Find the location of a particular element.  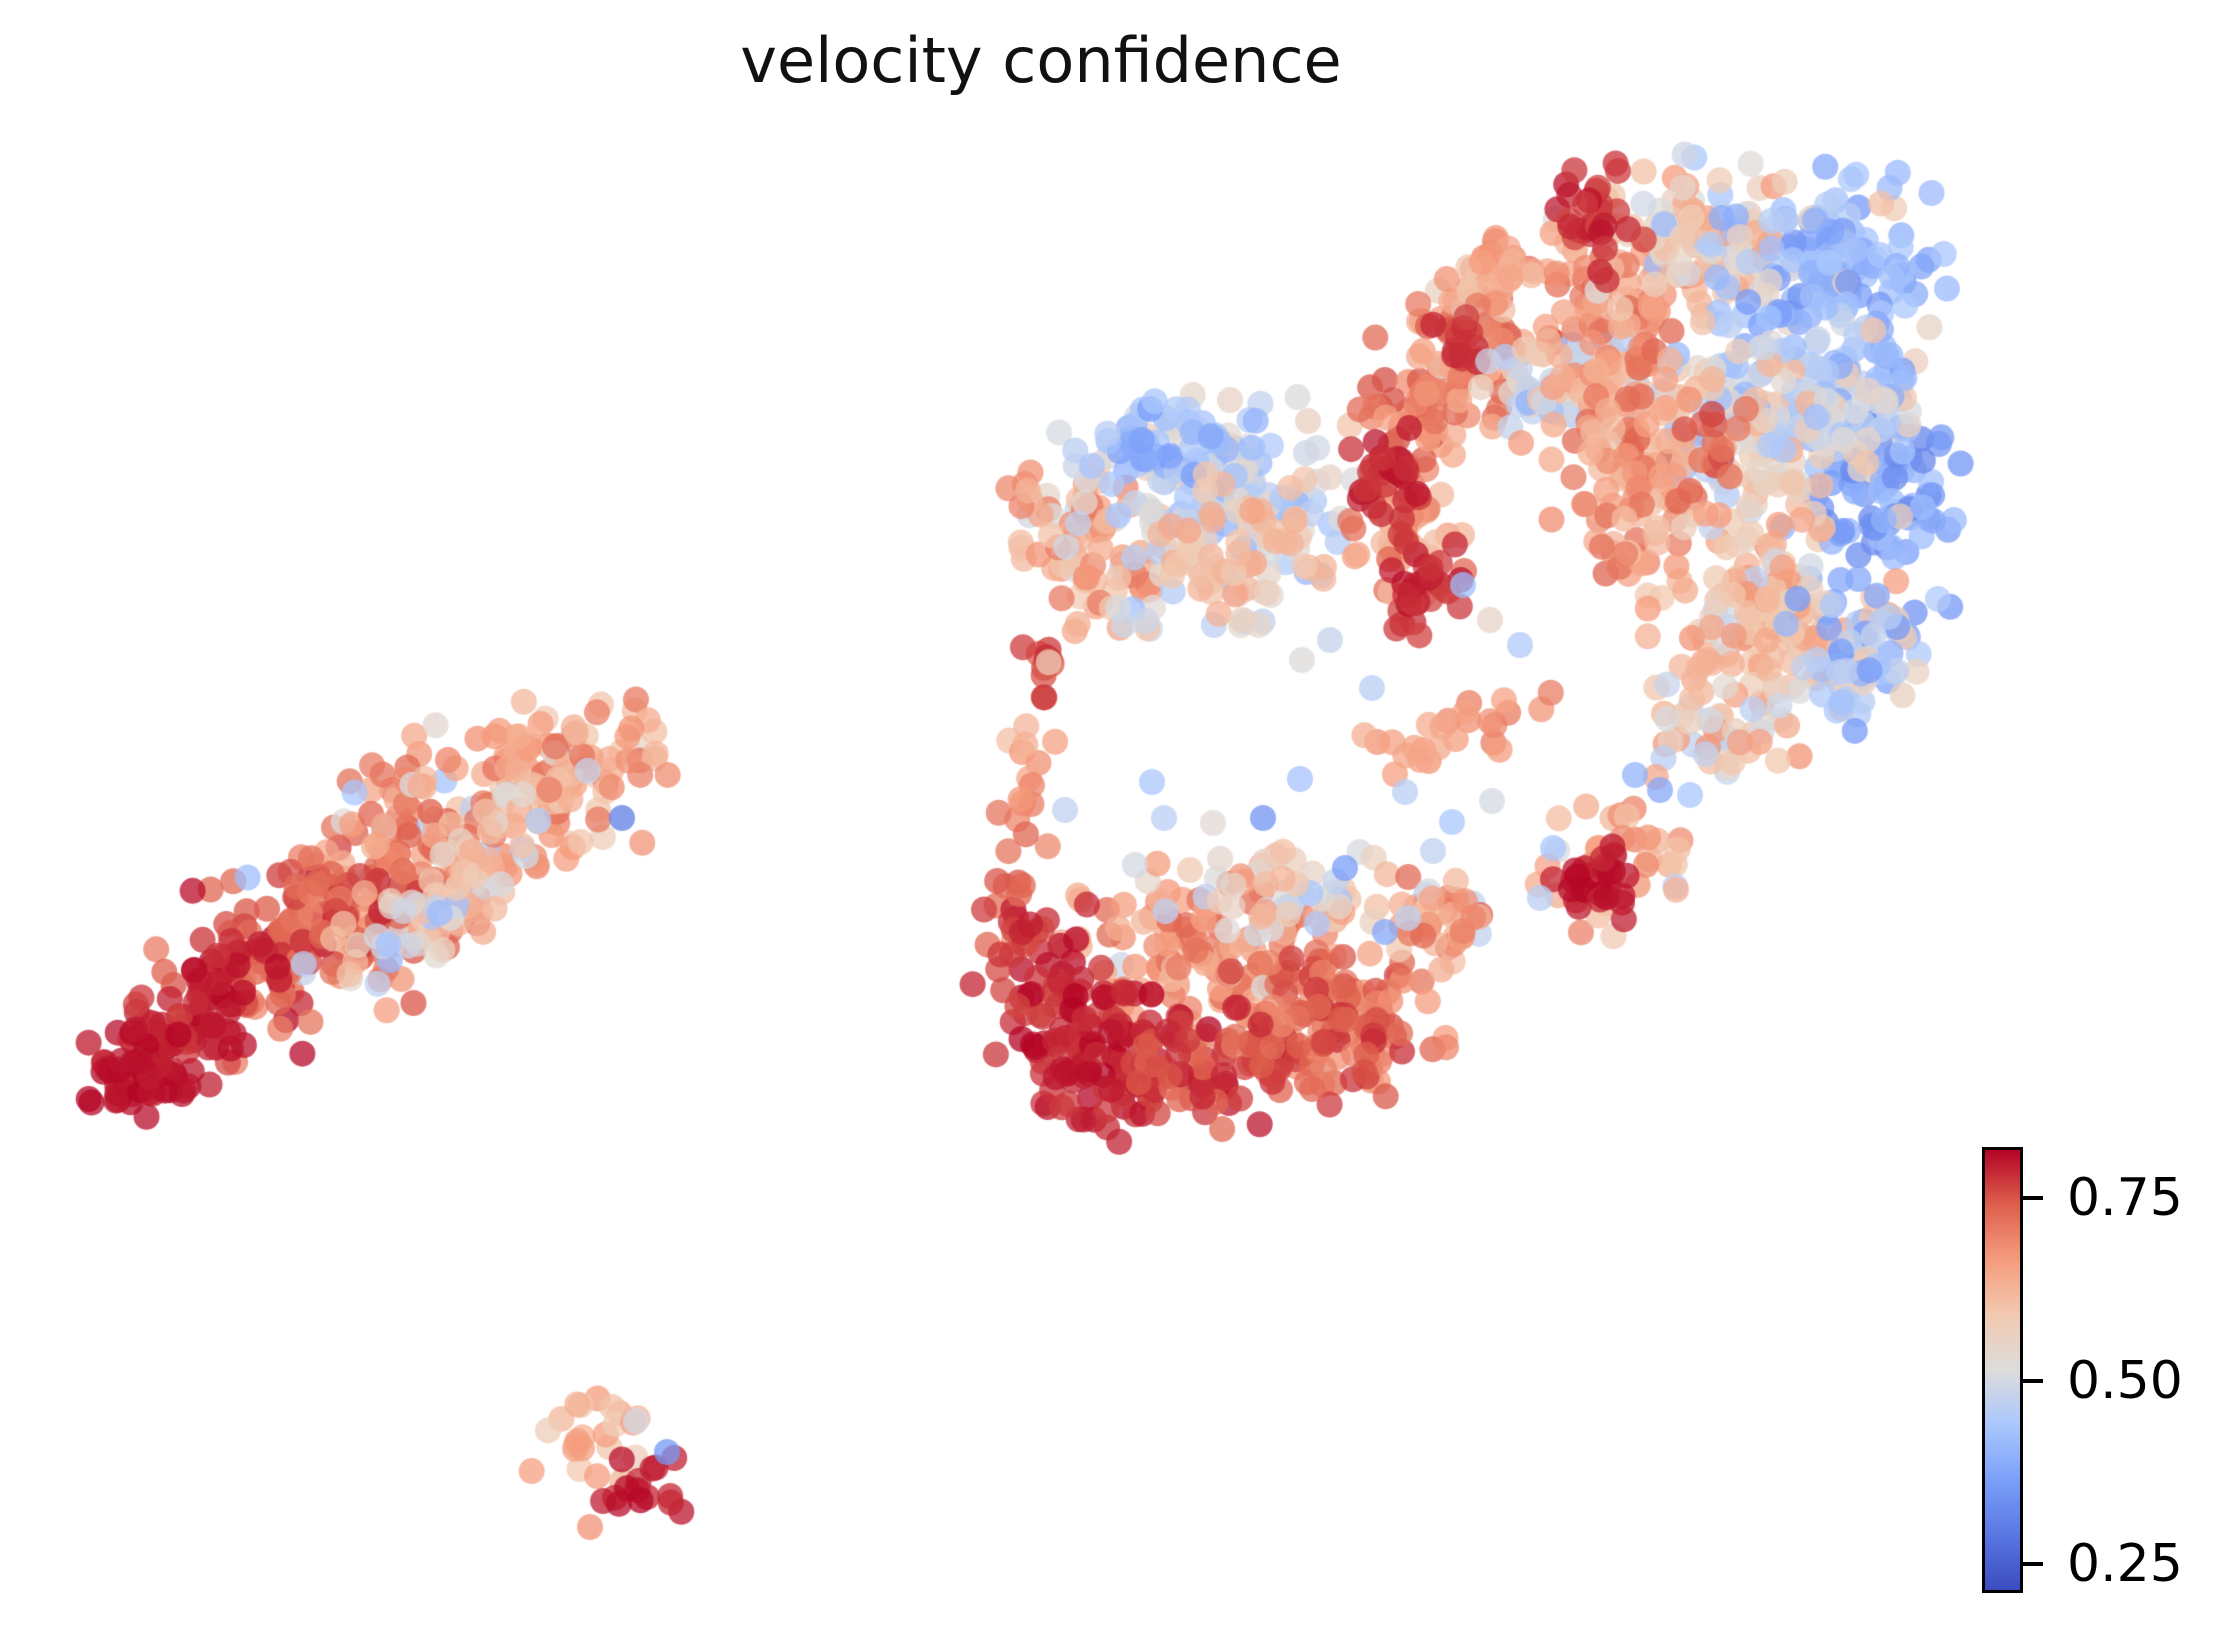

colorbar-gradient is located at coordinates (2002, 1370).